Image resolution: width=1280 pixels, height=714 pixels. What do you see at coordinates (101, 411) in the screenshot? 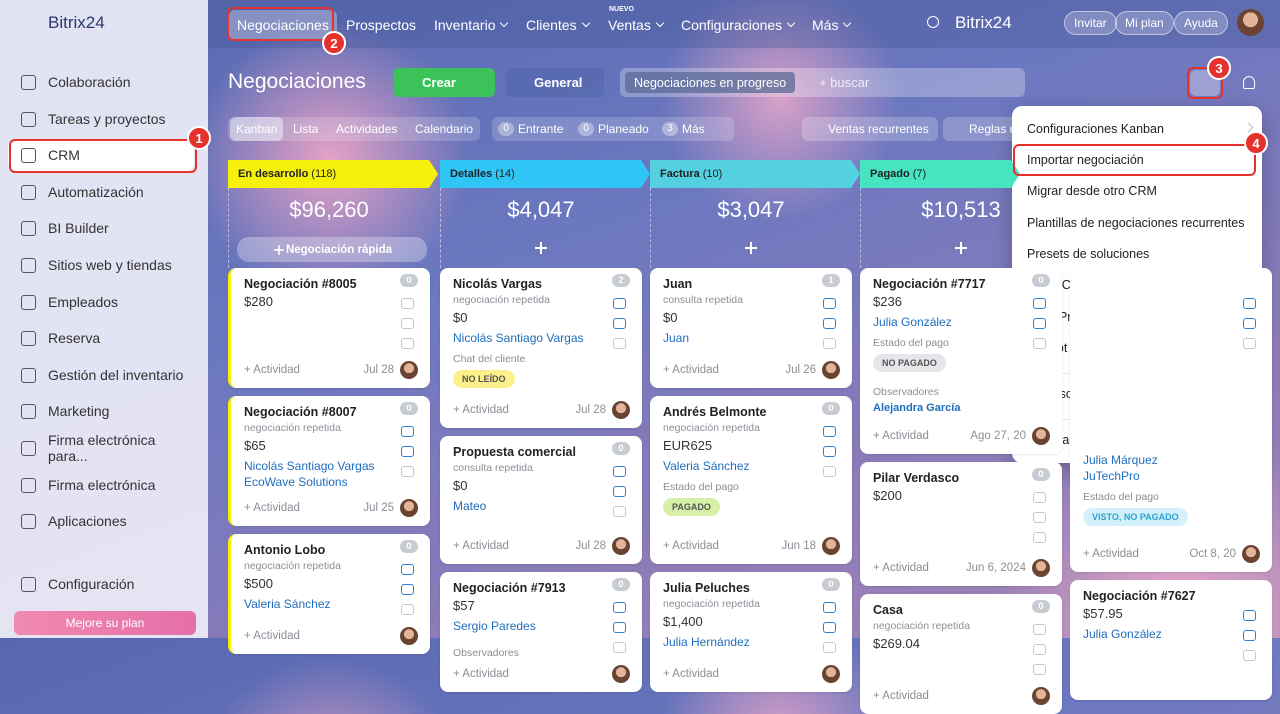
I see `sidebar-item: Marketing` at bounding box center [101, 411].